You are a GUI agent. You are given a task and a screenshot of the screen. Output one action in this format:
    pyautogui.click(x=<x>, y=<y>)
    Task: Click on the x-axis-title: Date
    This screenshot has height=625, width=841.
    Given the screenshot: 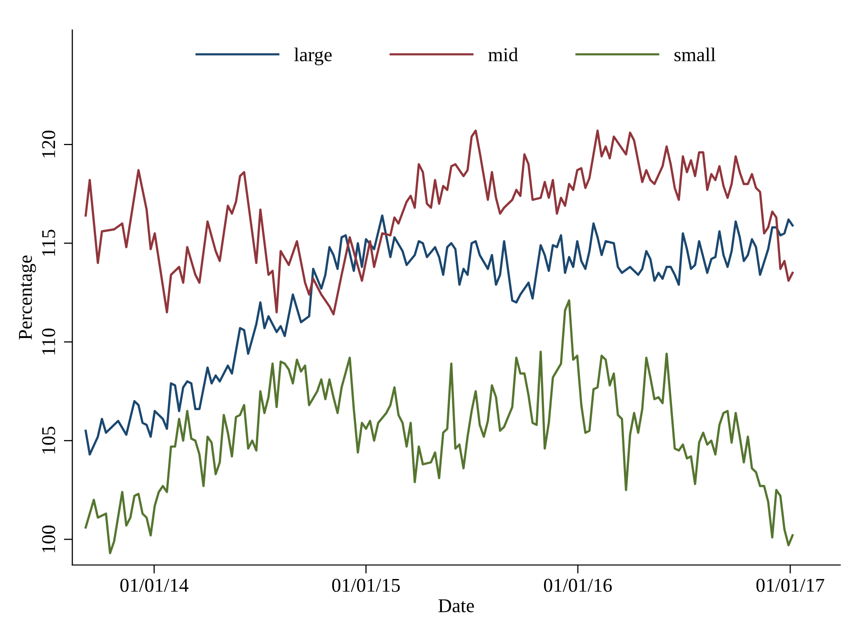 What is the action you would take?
    pyautogui.click(x=456, y=605)
    